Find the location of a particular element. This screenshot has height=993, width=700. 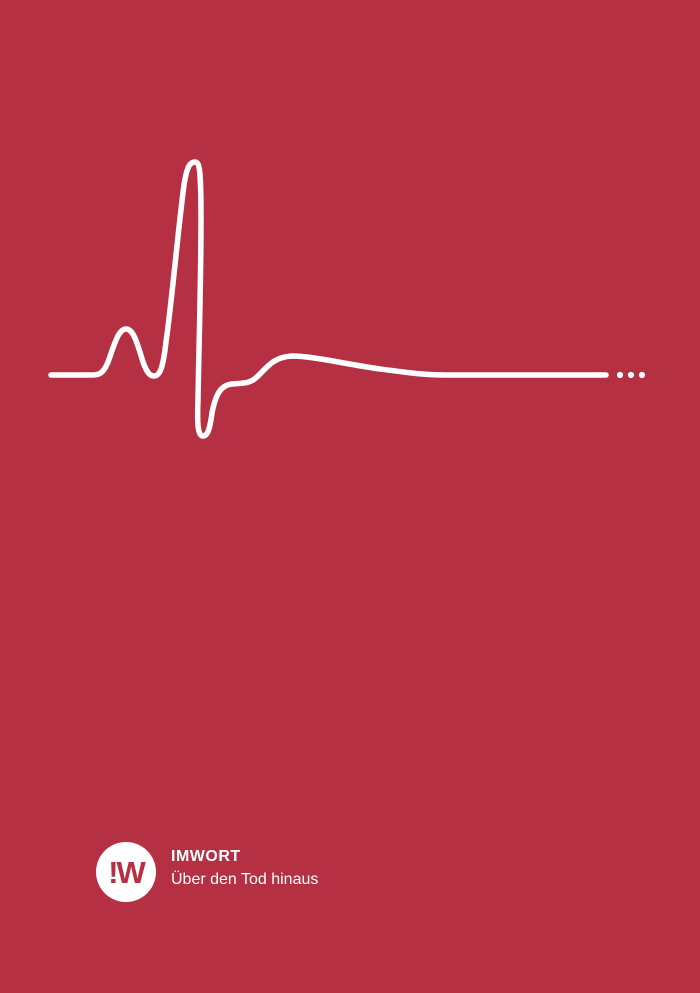

brand-block: !W IMWORT Über den Tod hinaus is located at coordinates (256, 872).